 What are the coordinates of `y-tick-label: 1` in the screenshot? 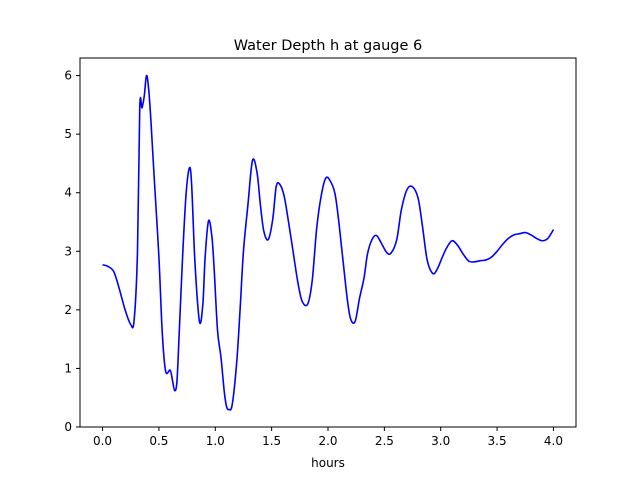 It's located at (68, 368).